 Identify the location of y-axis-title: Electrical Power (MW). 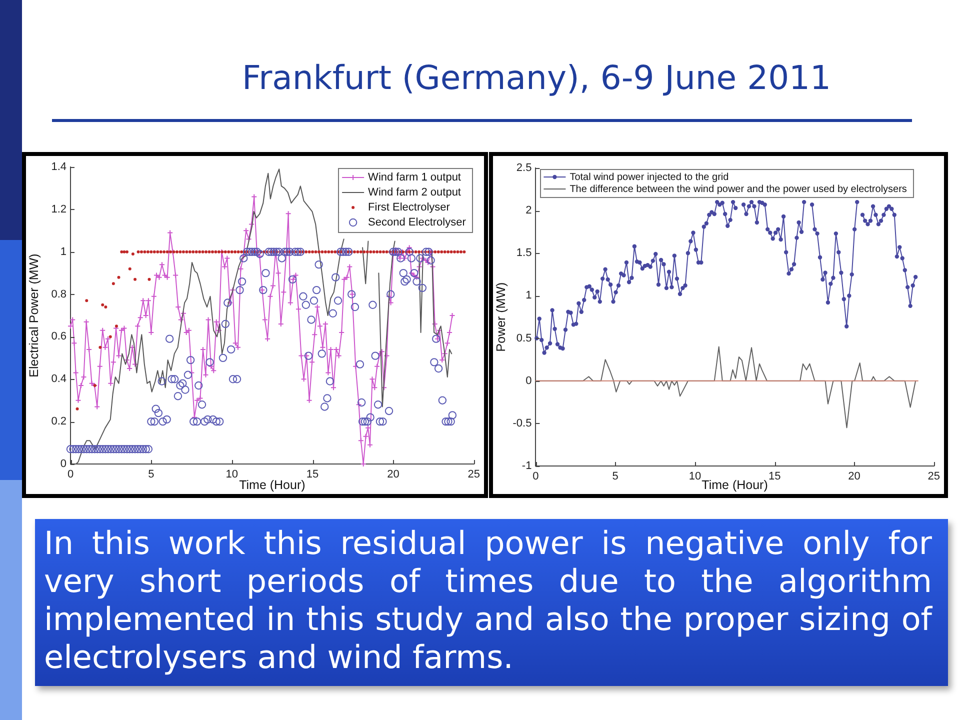
(33, 316).